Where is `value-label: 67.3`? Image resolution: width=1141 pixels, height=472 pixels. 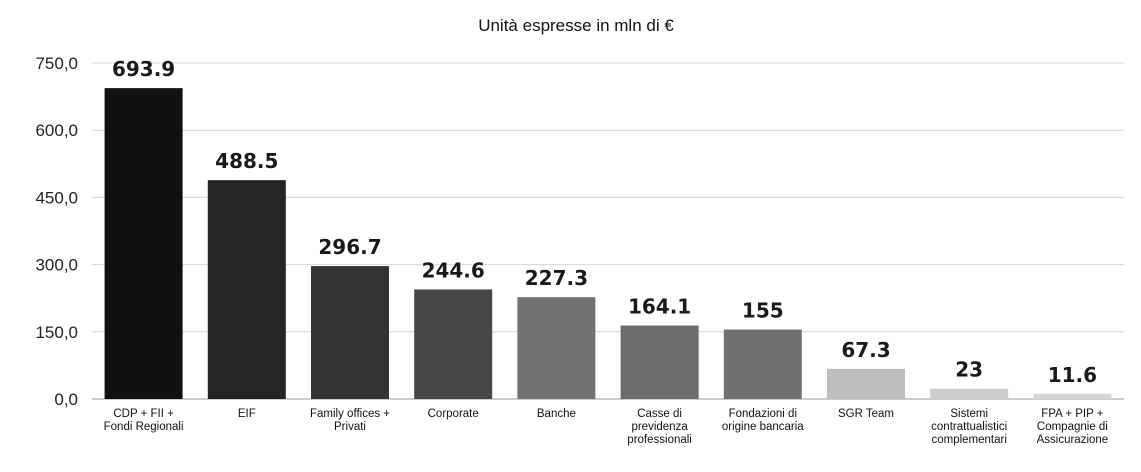 value-label: 67.3 is located at coordinates (865, 350).